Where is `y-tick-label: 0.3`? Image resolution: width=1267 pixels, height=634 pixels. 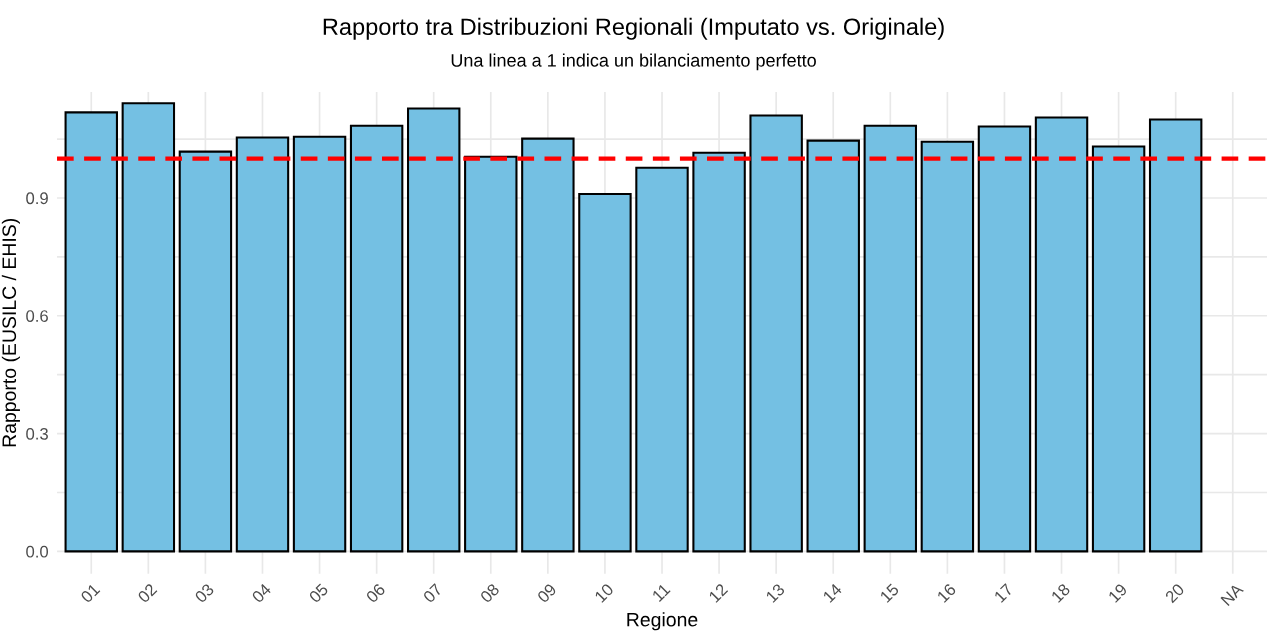 y-tick-label: 0.3 is located at coordinates (37, 433).